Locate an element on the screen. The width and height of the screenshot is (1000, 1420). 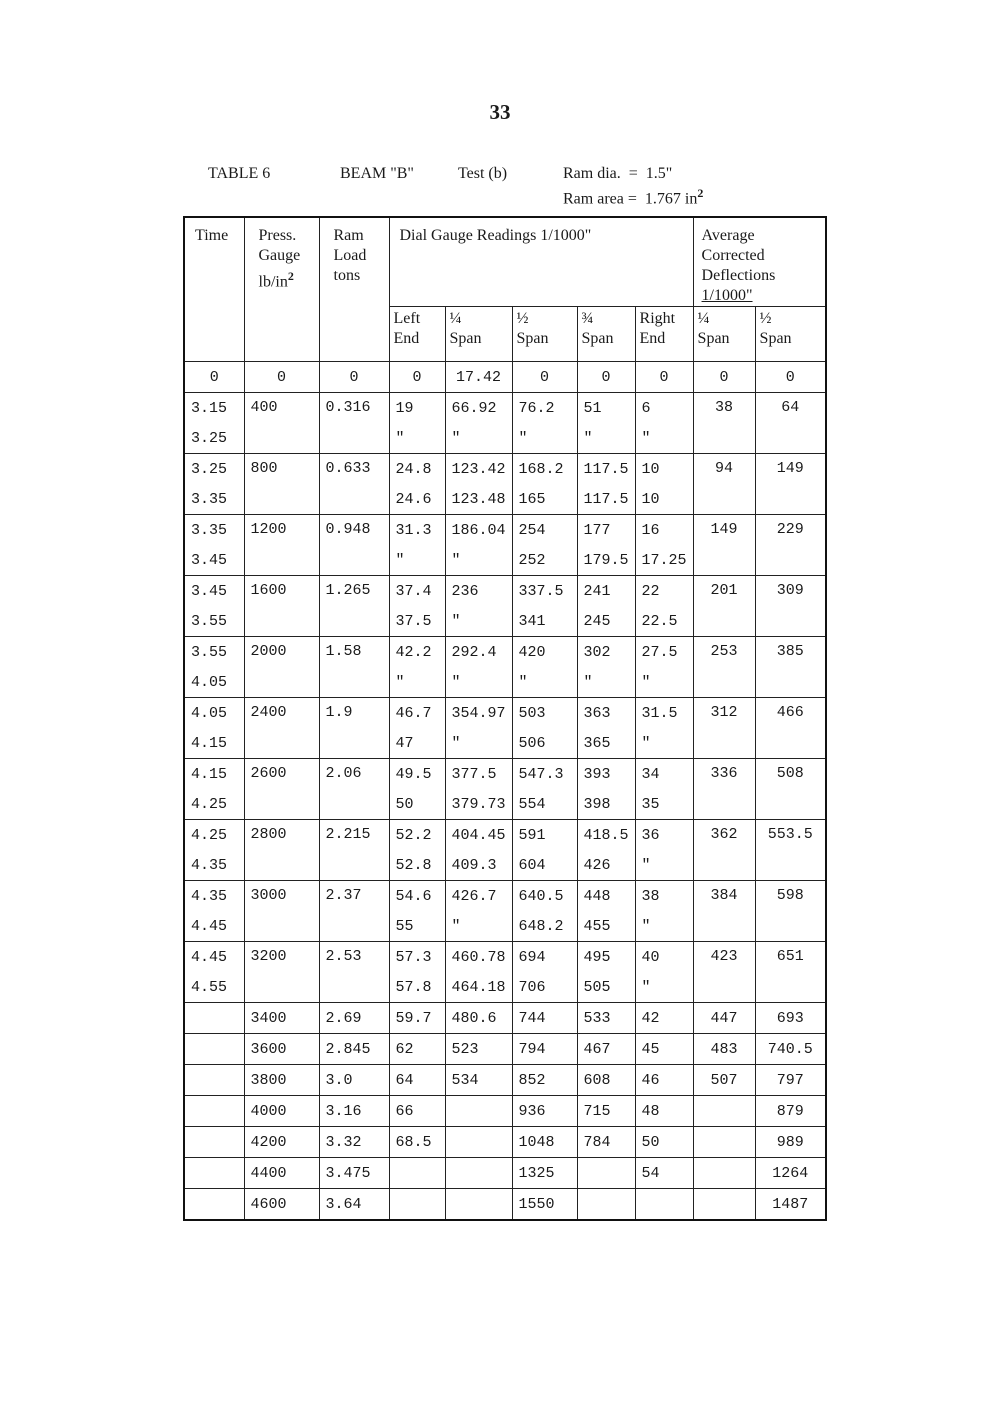
cell-avg-quarter: 253 is located at coordinates (724, 667).